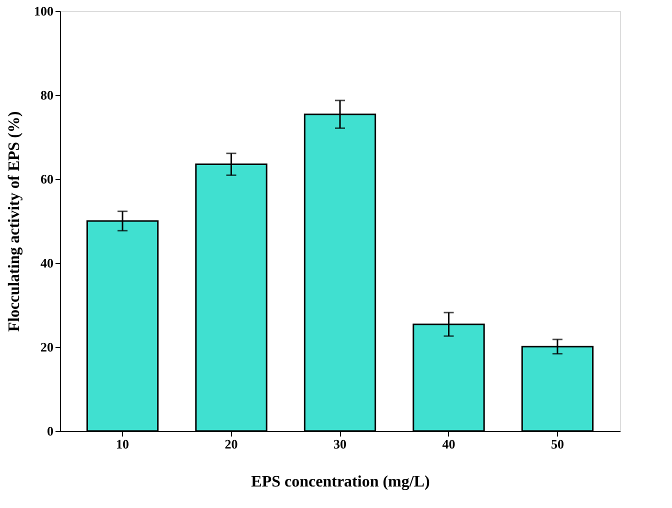  What do you see at coordinates (557, 444) in the screenshot?
I see `x-tick-label: 50` at bounding box center [557, 444].